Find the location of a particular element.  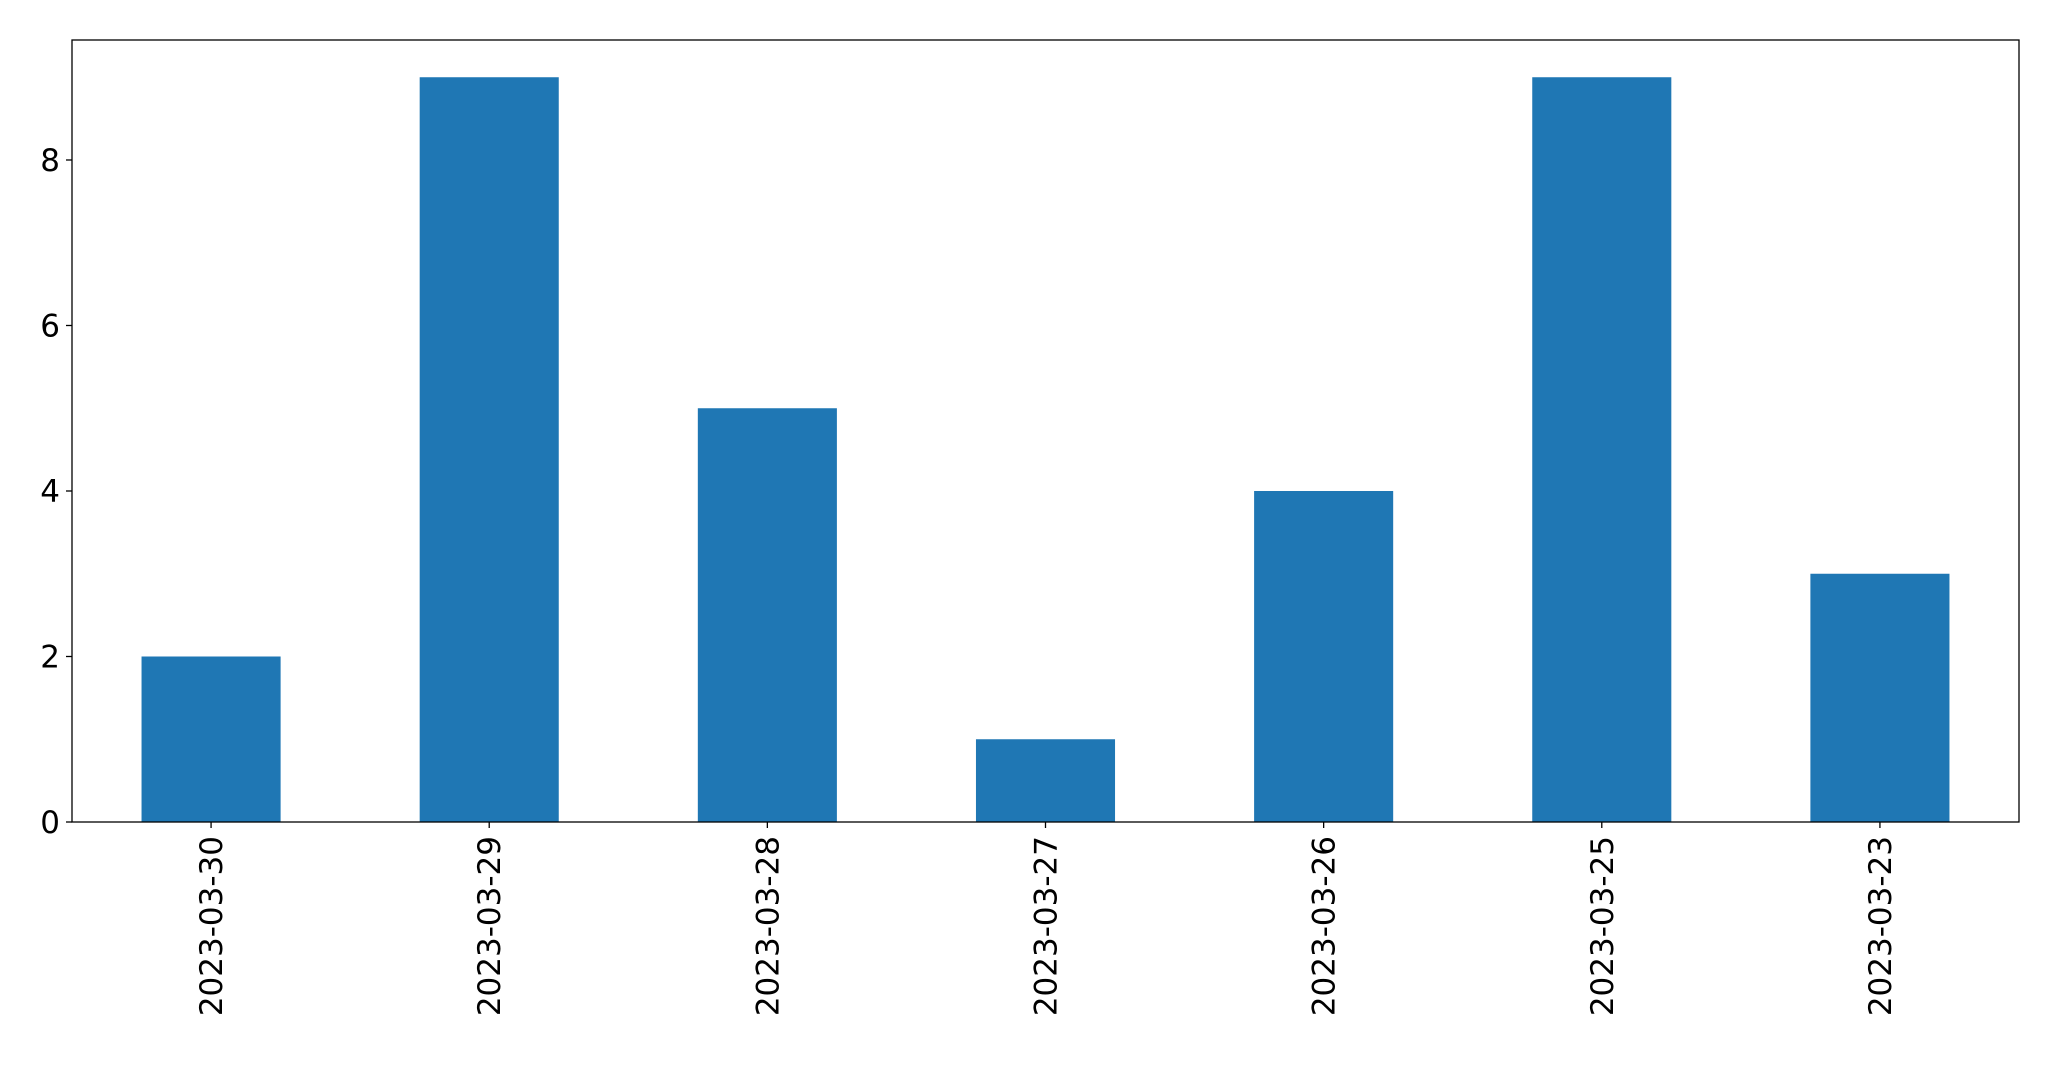

y-tick-label: 8 is located at coordinates (50, 161).